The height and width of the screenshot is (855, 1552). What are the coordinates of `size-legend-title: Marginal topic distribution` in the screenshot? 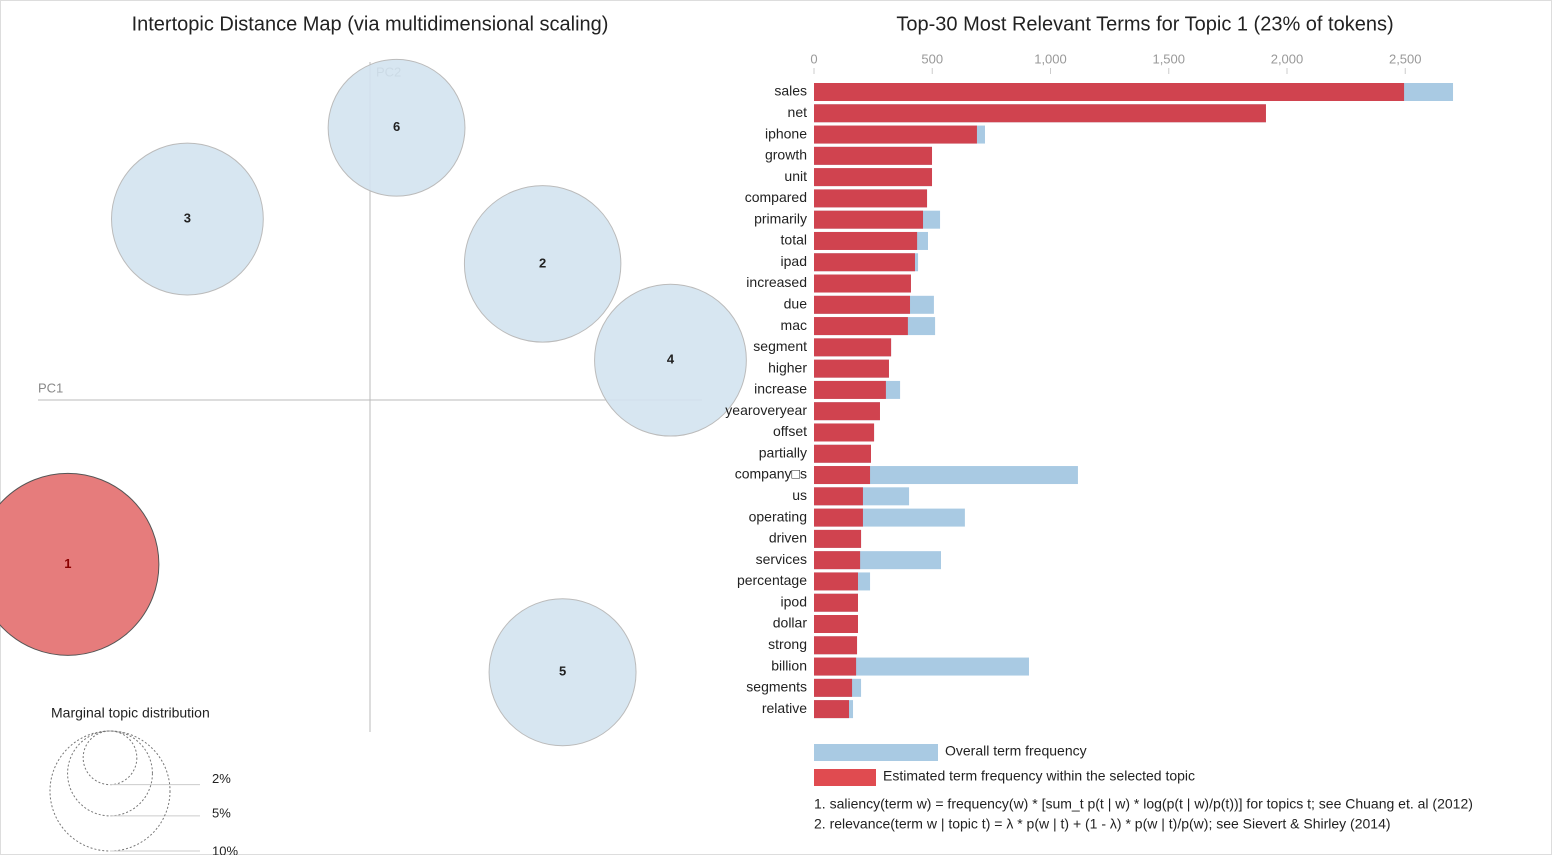 It's located at (130, 713).